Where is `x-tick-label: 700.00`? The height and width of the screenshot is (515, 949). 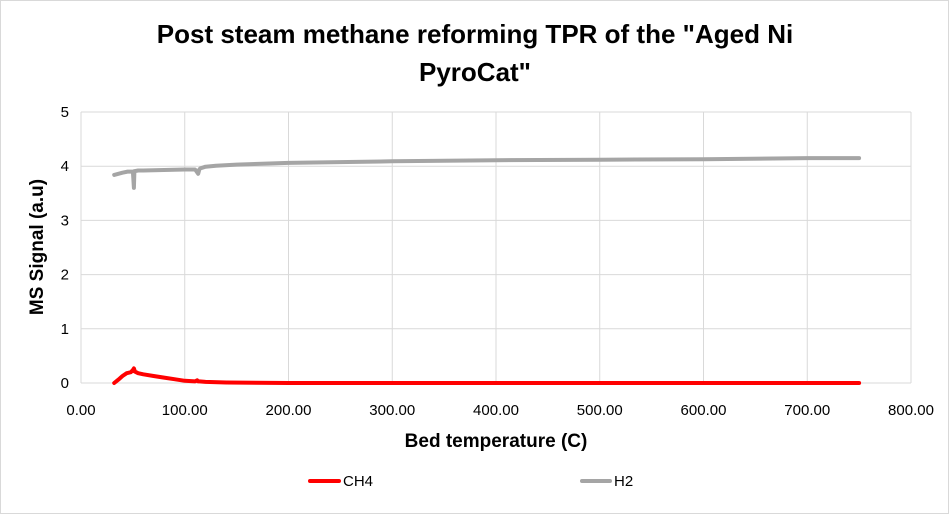
x-tick-label: 700.00 is located at coordinates (807, 410).